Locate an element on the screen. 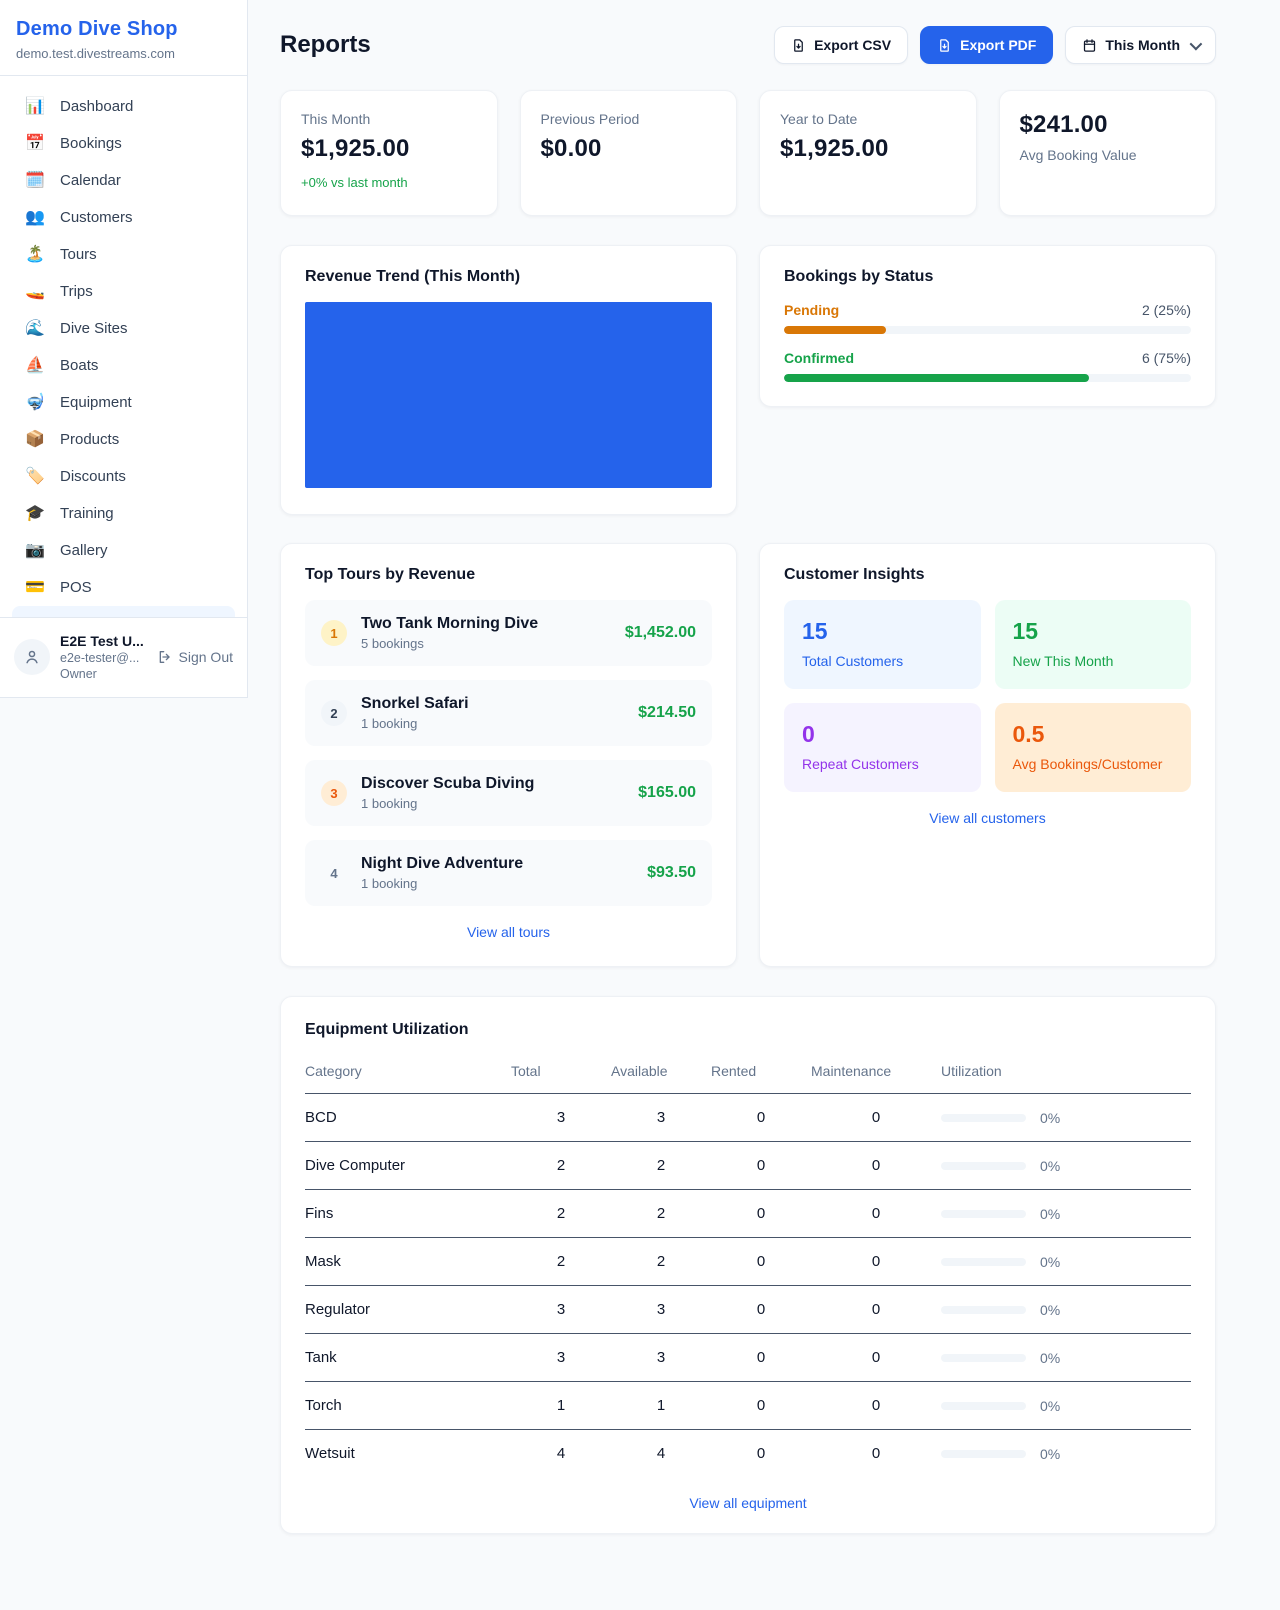 Image resolution: width=1280 pixels, height=1610 pixels. sidebar-item-dashboard: 📊 Dashboard is located at coordinates (123, 106).